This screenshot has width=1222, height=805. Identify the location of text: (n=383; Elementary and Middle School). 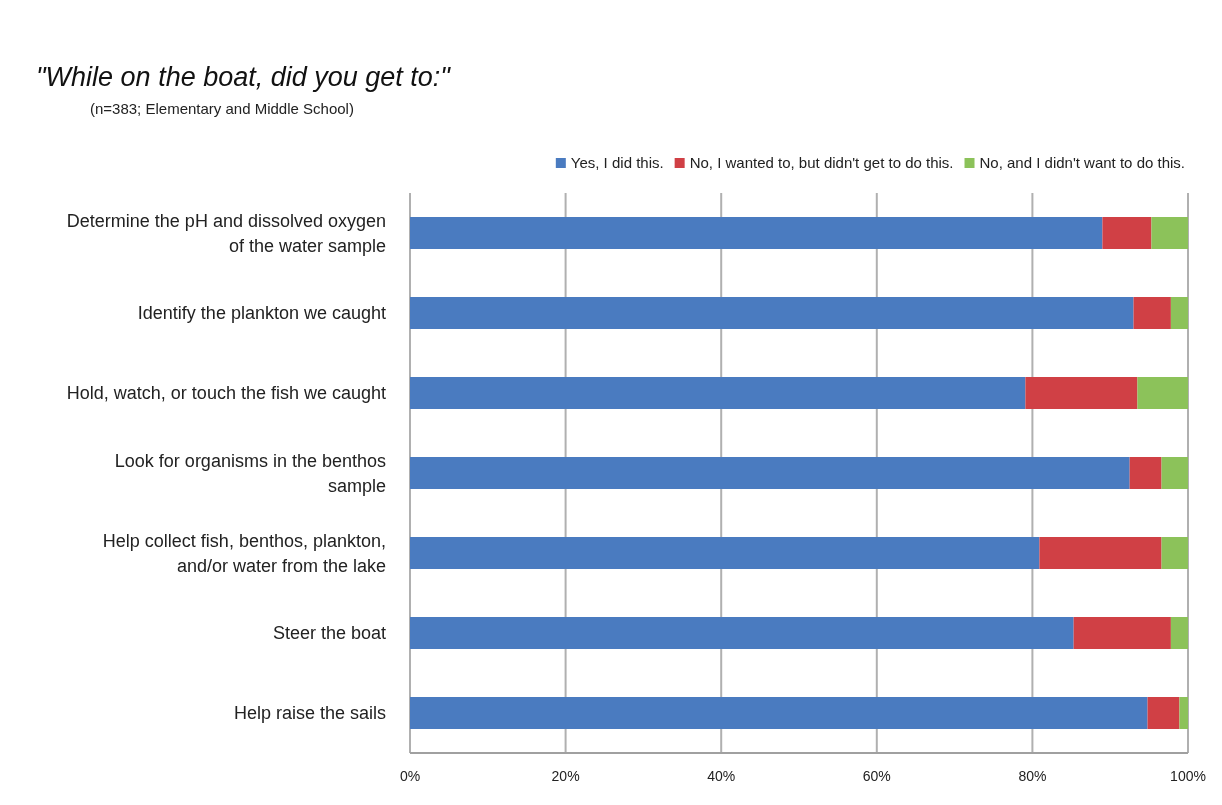
(222, 108).